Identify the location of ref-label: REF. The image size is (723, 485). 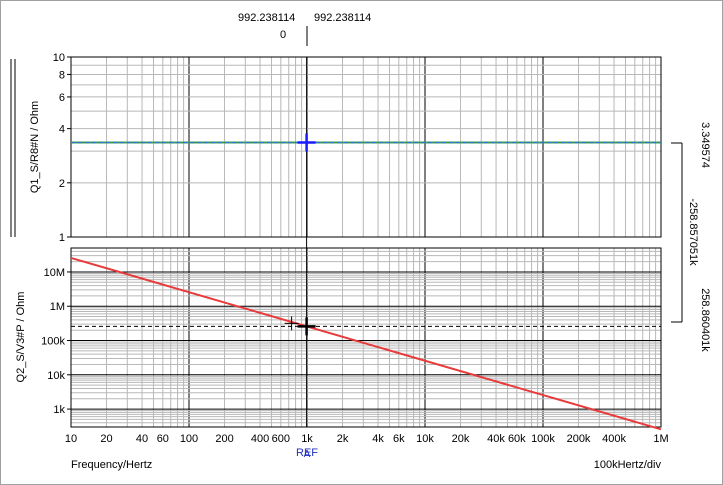
(307, 453).